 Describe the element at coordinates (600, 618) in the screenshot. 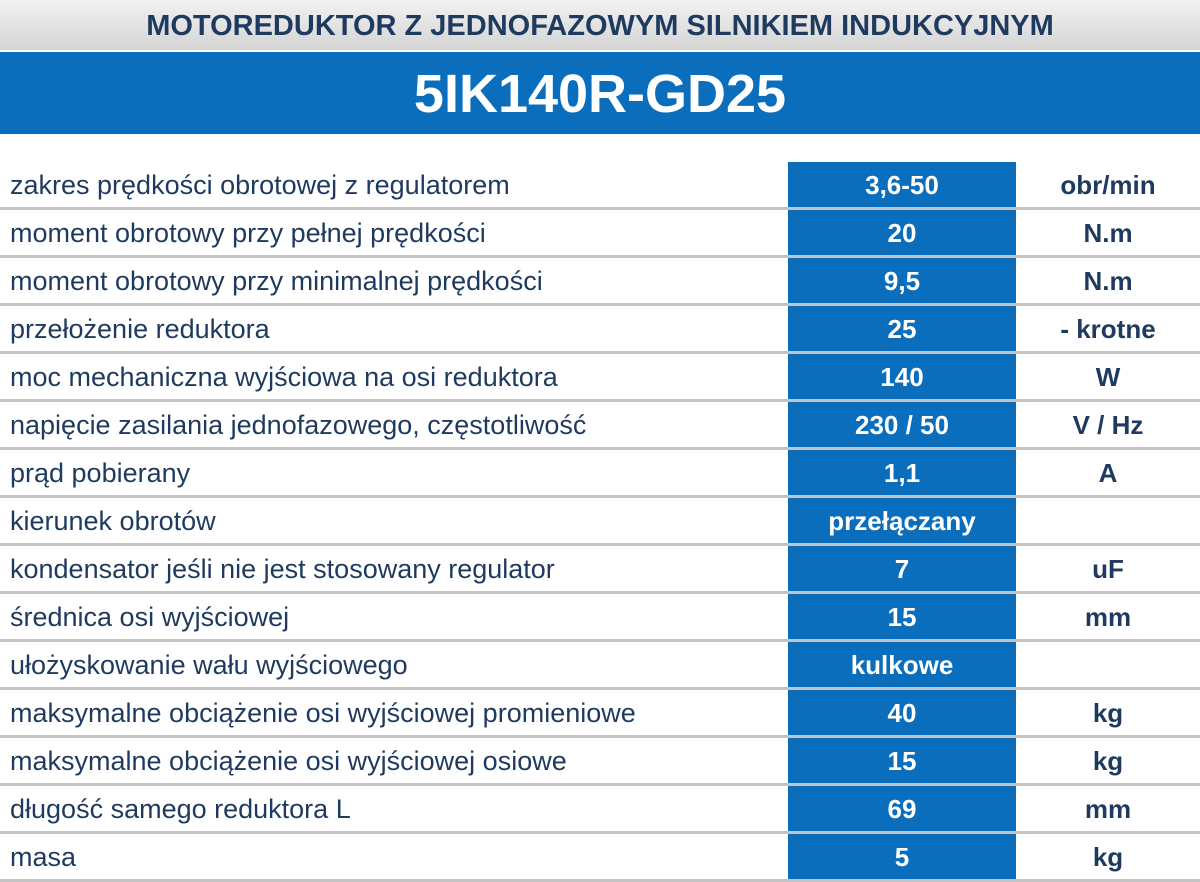

I see `spec-row: średnica osi wyjściowej 15 mm` at that location.